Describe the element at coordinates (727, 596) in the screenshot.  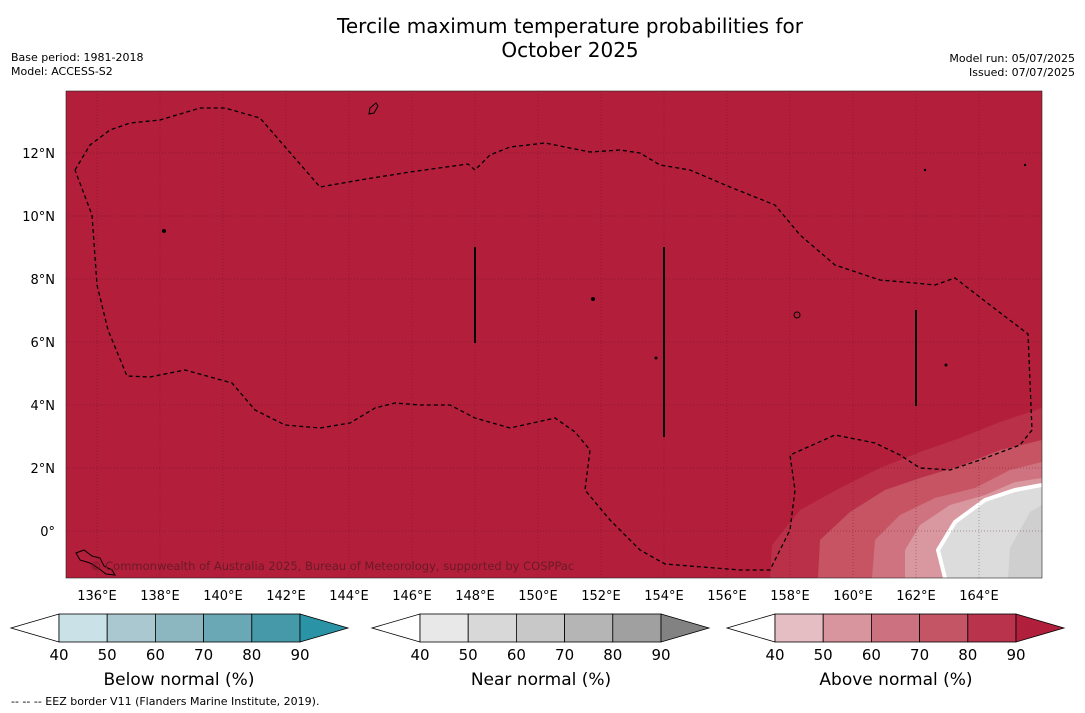
I see `lon-label: 156°E` at that location.